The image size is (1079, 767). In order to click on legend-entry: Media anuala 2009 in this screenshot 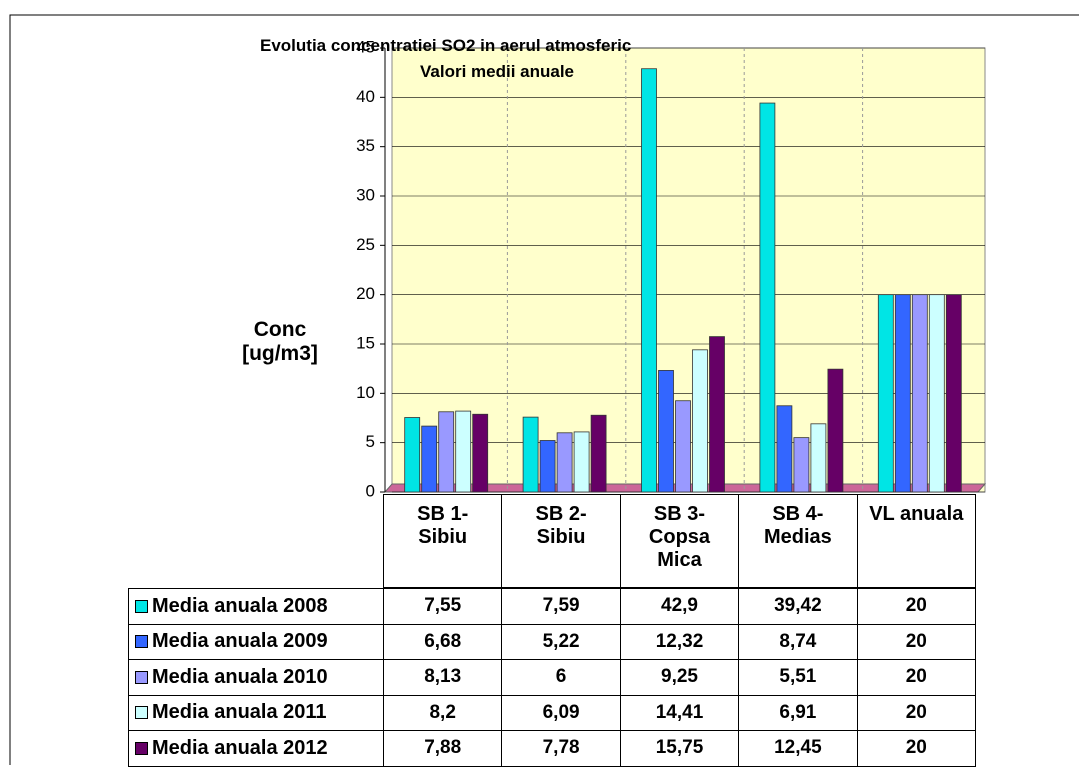, I will do `click(256, 641)`.